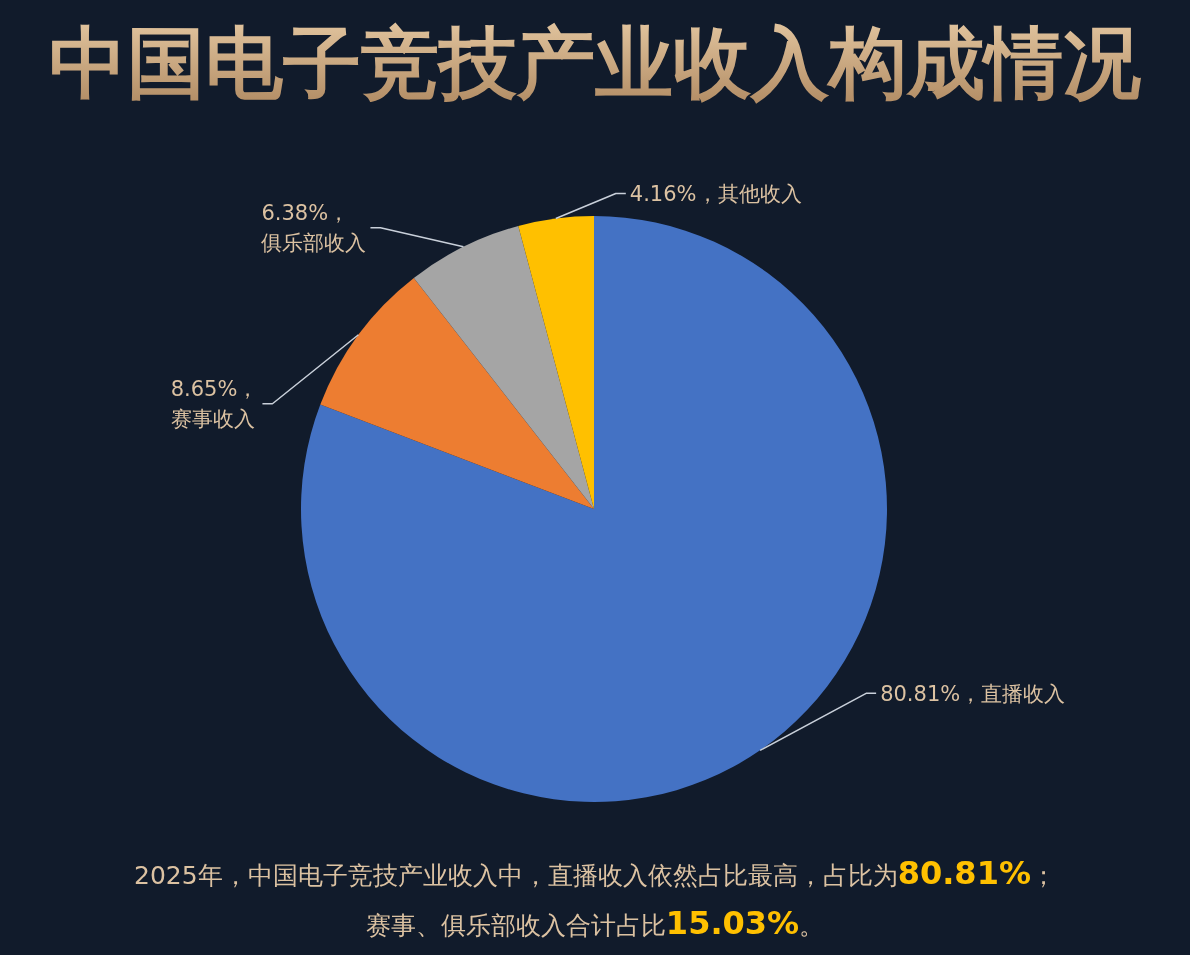  Describe the element at coordinates (595, 63) in the screenshot. I see `title: 中国电子竞技产业收入构成情况` at that location.